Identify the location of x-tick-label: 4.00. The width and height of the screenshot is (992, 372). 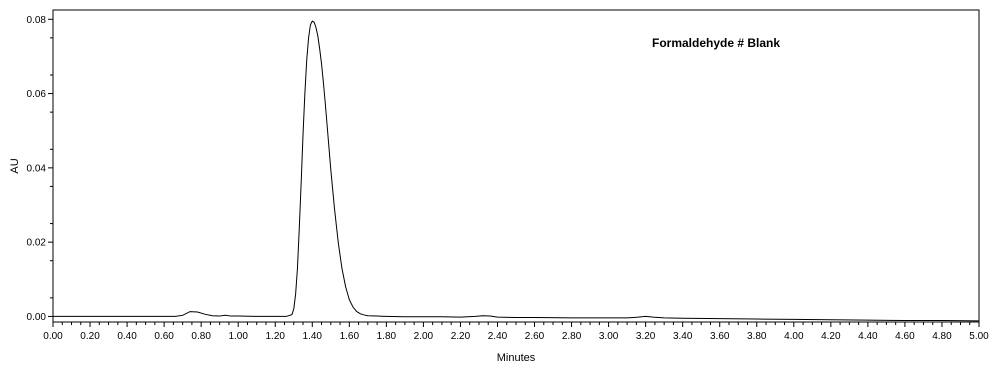
(794, 336).